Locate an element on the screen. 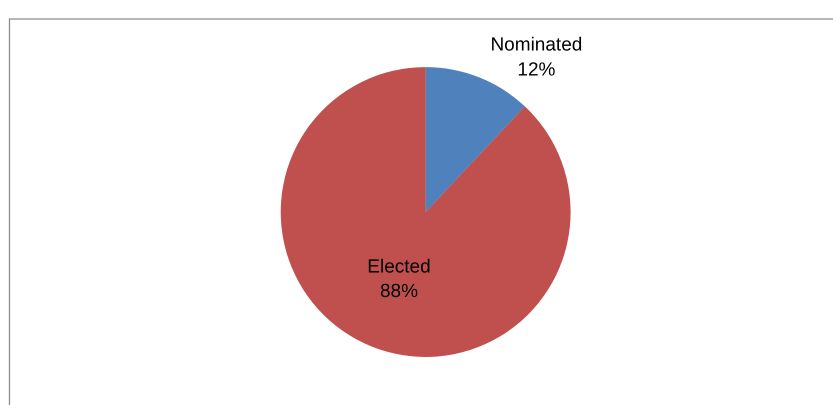 The width and height of the screenshot is (833, 405). data-label: 88% is located at coordinates (399, 291).